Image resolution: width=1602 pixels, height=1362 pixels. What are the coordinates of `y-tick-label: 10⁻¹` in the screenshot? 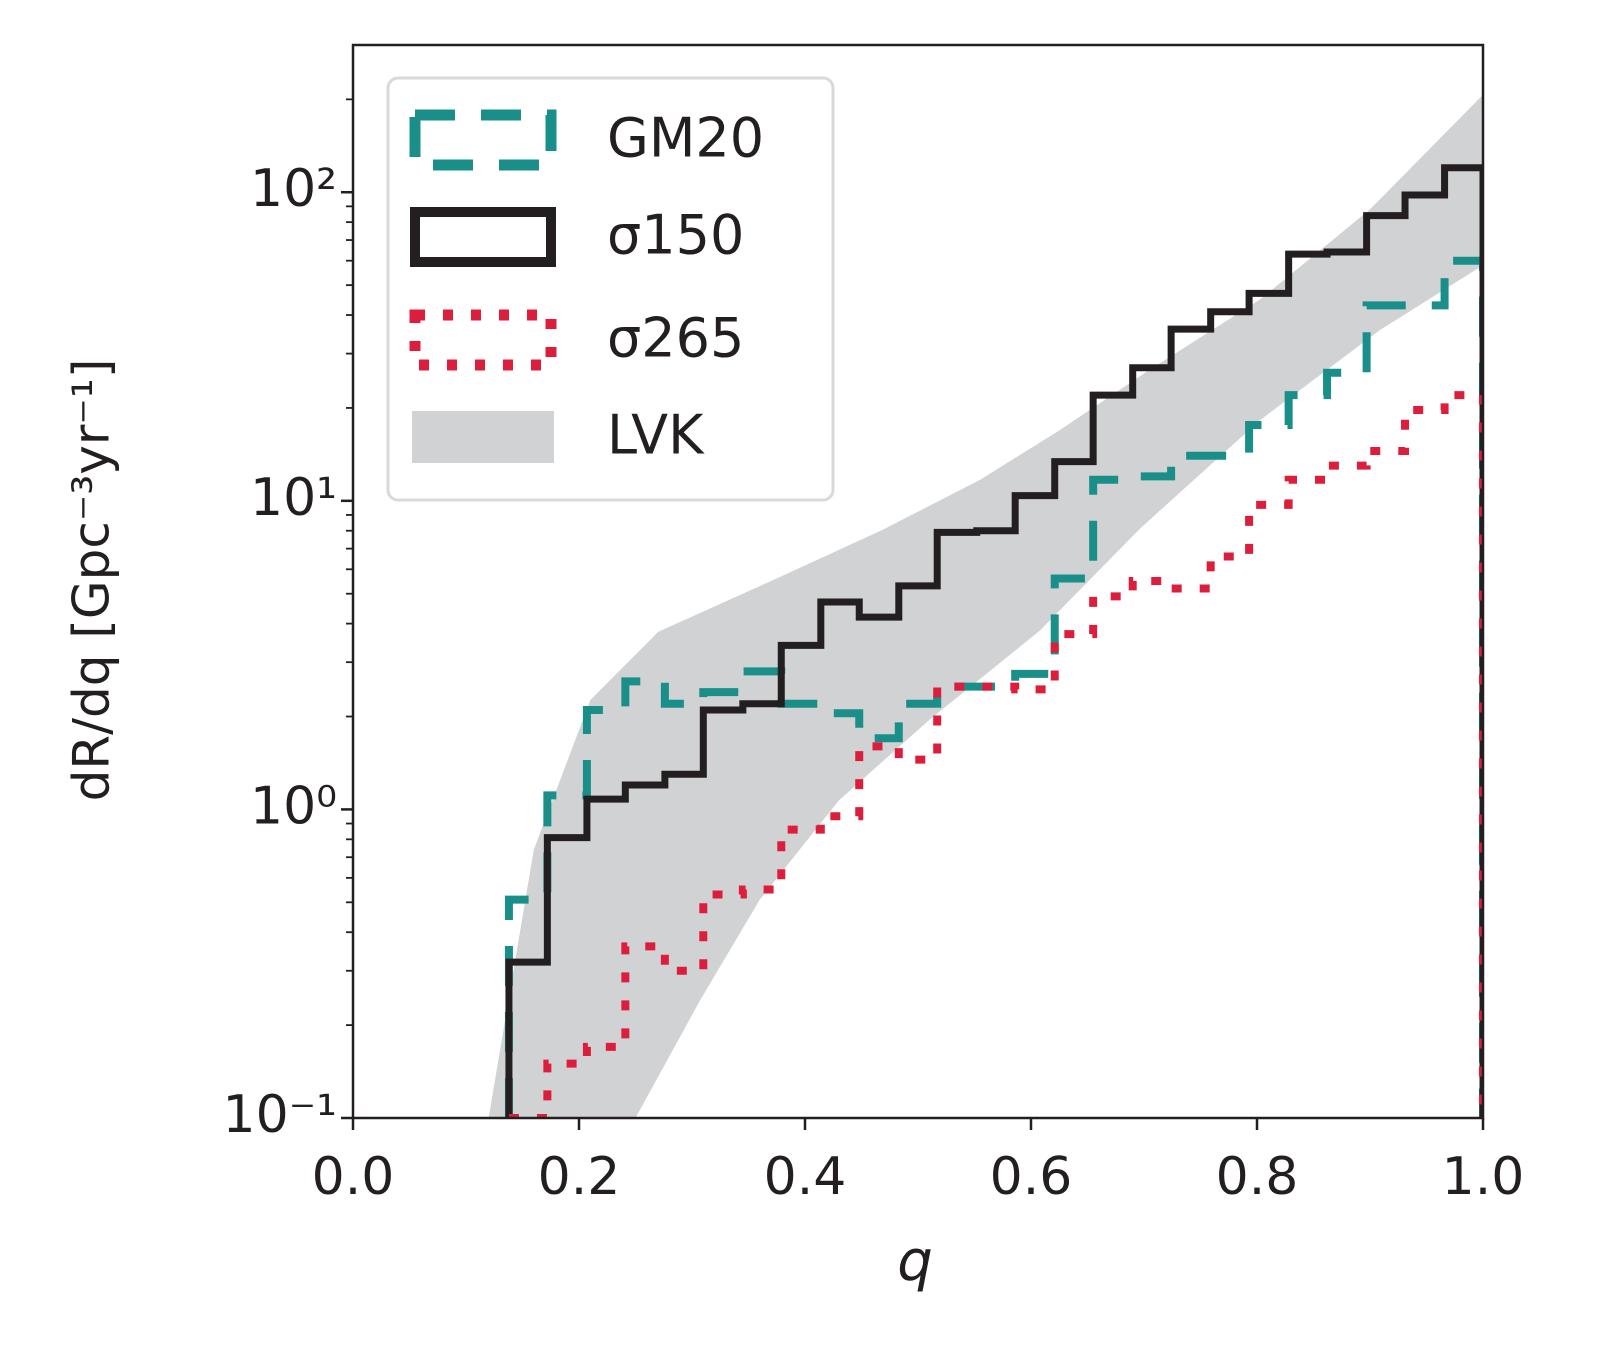 It's located at (280, 1115).